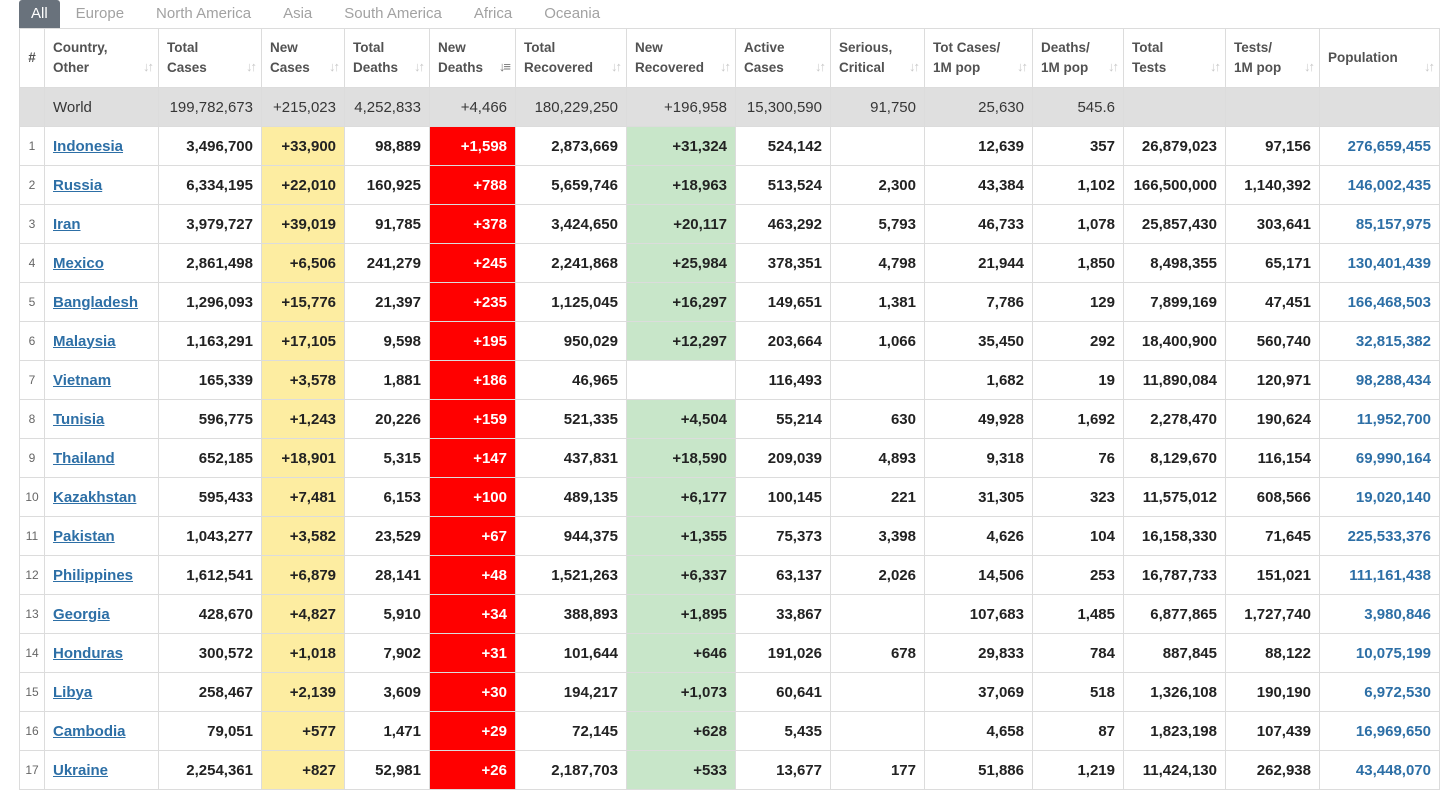 Image resolution: width=1442 pixels, height=790 pixels. Describe the element at coordinates (472, 185) in the screenshot. I see `cell-new-deaths: +788` at that location.